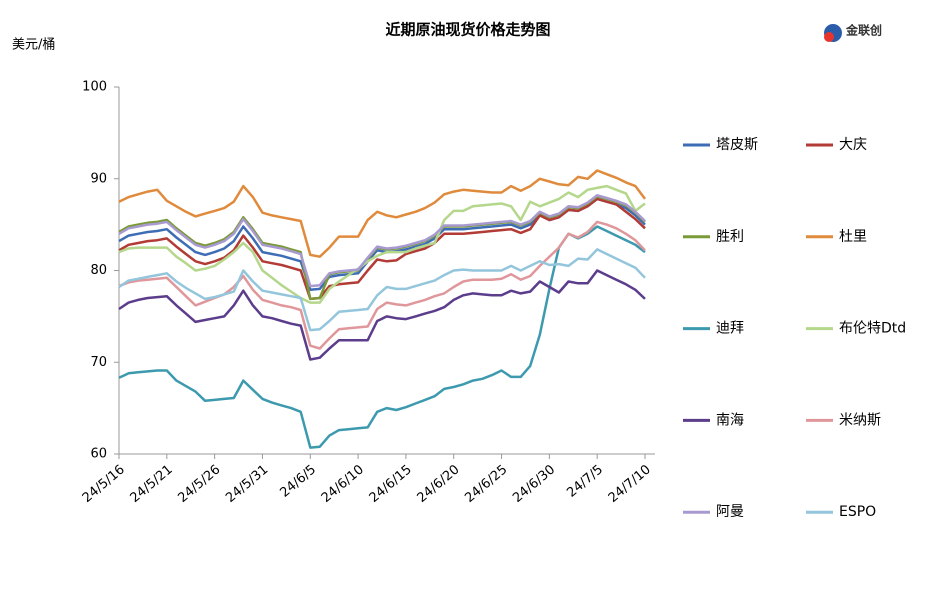 The width and height of the screenshot is (937, 601). Describe the element at coordinates (98, 270) in the screenshot. I see `y-tick-label: 80` at that location.